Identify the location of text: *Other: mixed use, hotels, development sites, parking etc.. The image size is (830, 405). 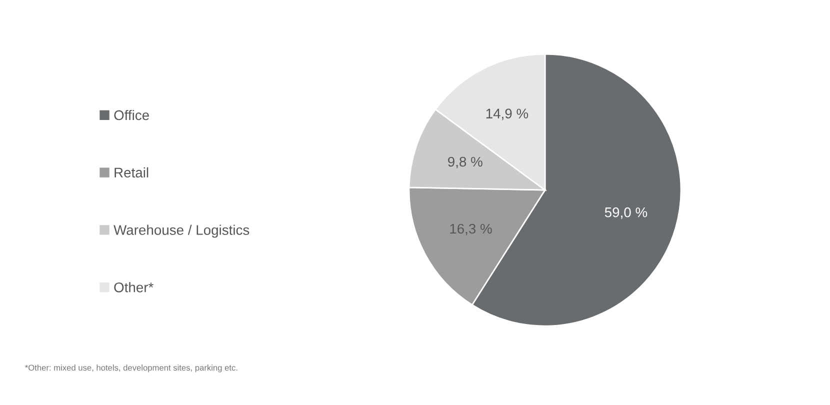
(131, 368).